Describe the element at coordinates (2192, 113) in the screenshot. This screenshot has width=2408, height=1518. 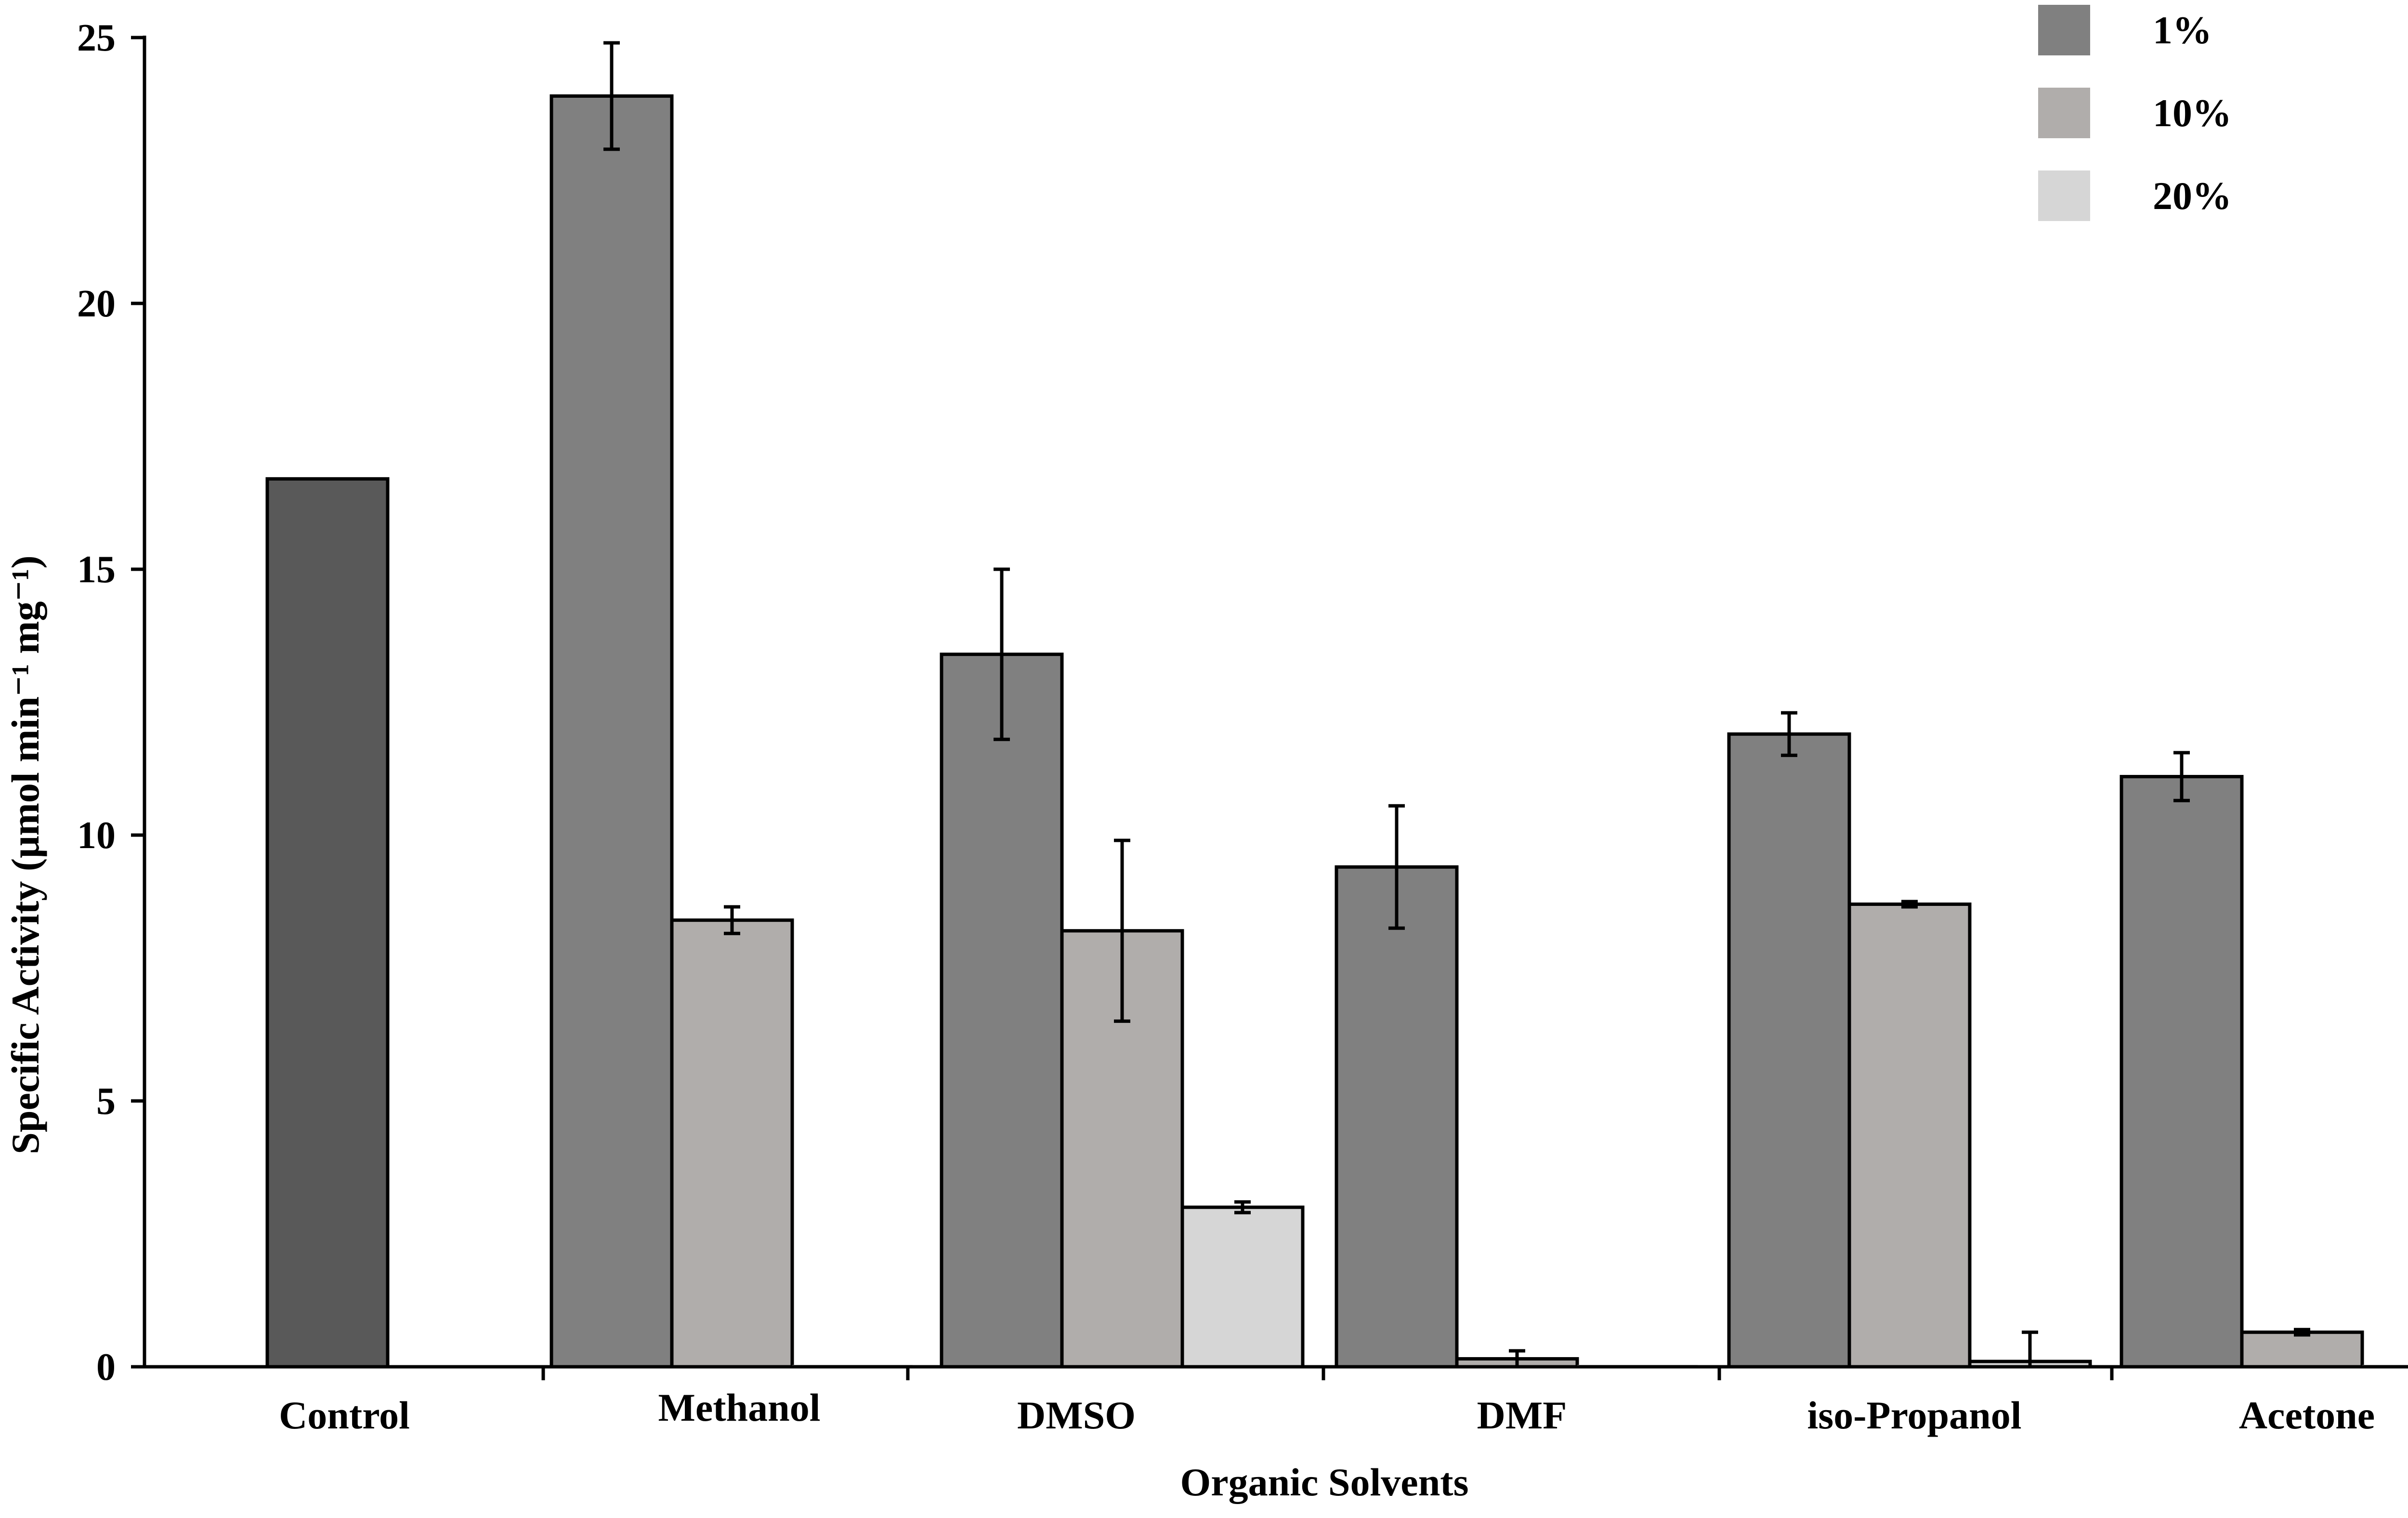
I see `legend-label-10: 10%` at that location.